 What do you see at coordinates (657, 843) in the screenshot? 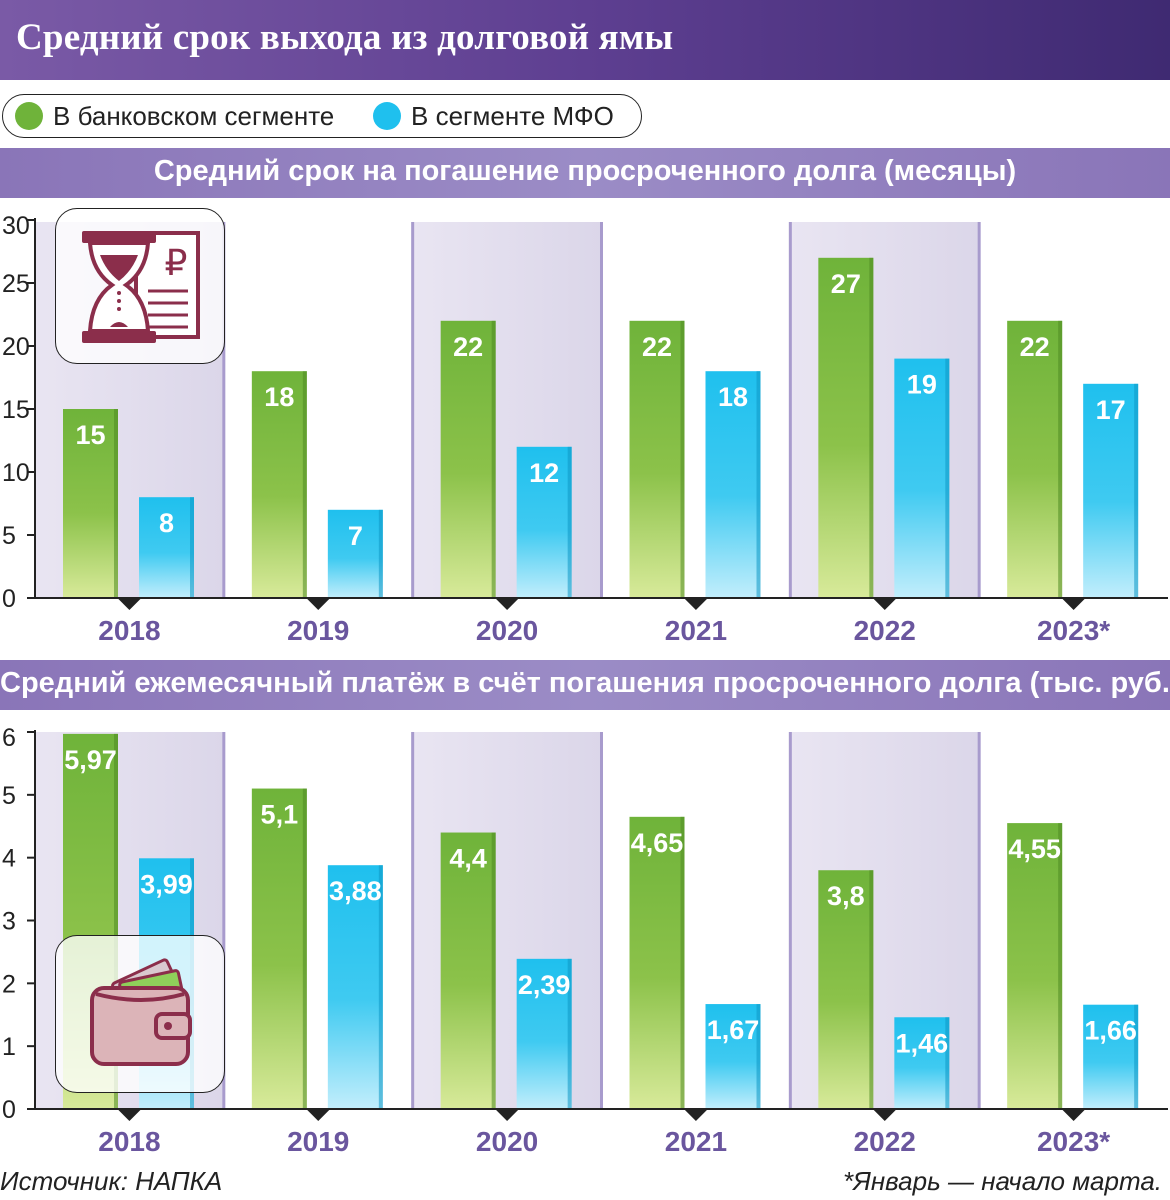
I see `bar-value-label: 4,65` at bounding box center [657, 843].